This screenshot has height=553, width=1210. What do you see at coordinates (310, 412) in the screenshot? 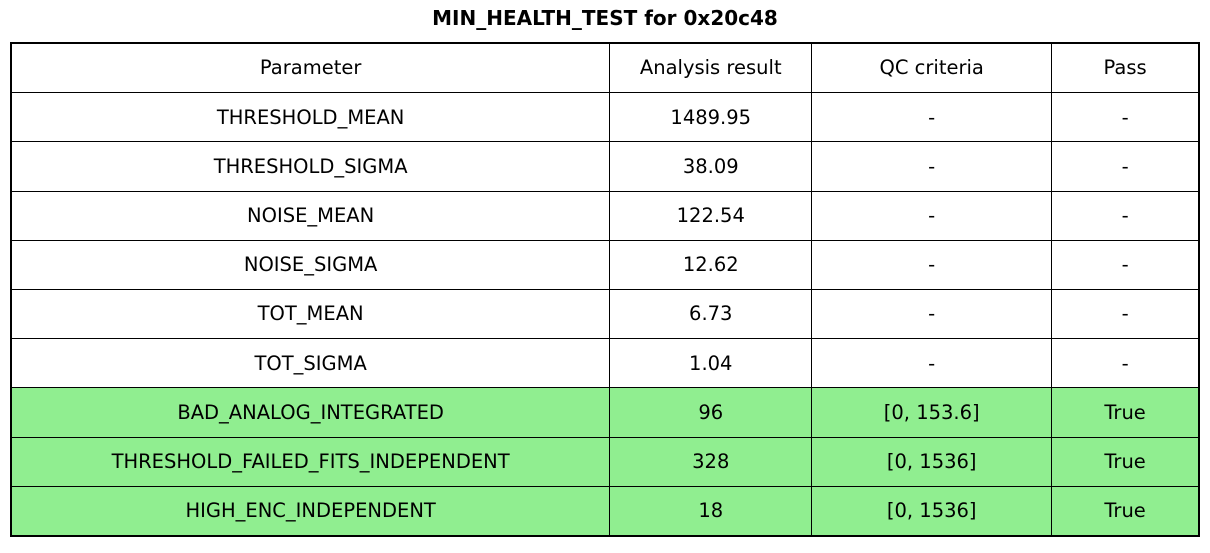
I see `cell-parameter: BAD_ANALOG_INTEGRATED` at bounding box center [310, 412].